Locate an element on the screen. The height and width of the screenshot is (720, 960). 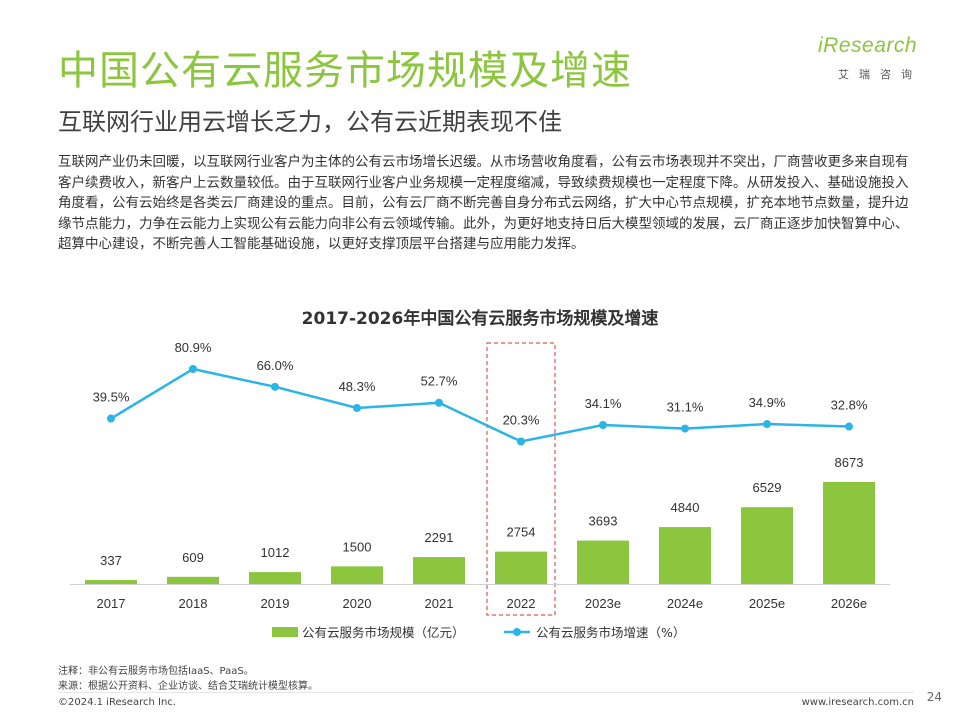
bar-2019 is located at coordinates (275, 578).